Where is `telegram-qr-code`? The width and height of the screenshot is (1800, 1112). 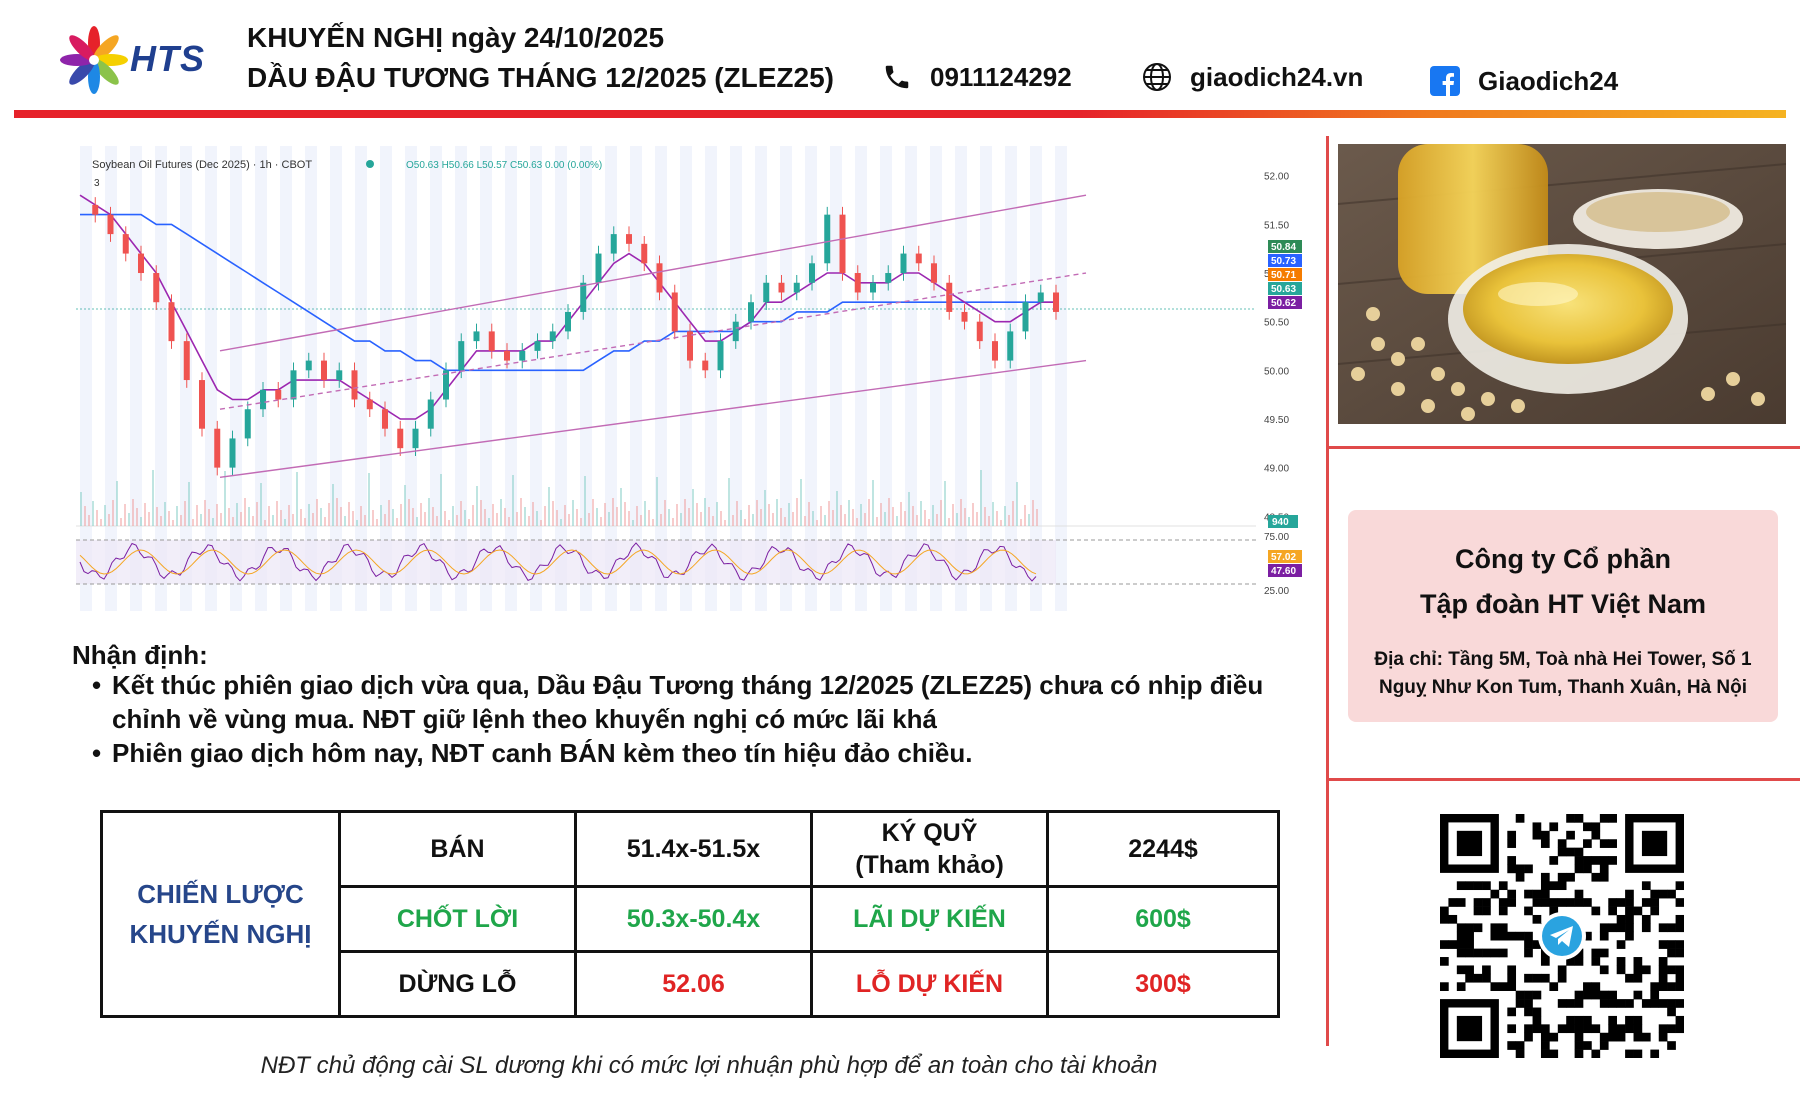 telegram-qr-code is located at coordinates (1562, 936).